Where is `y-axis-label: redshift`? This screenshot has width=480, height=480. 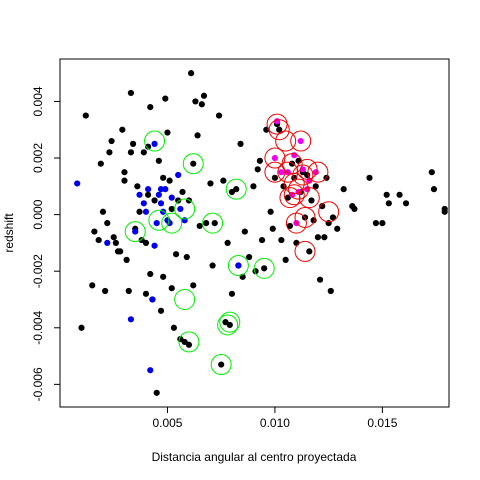
y-axis-label: redshift is located at coordinates (9, 233).